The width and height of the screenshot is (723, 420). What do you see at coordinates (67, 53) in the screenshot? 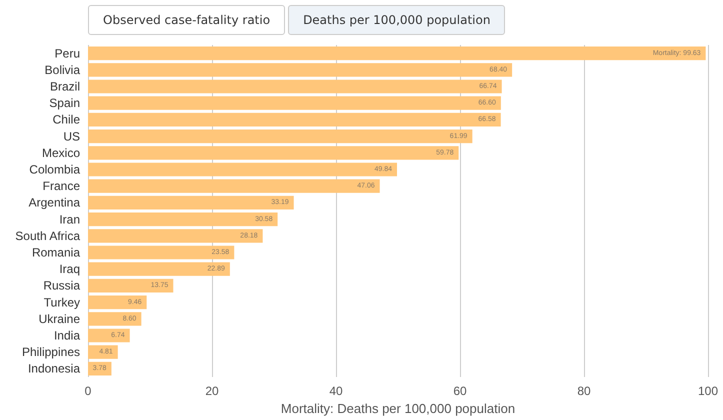
I see `y-tick-label: Peru` at bounding box center [67, 53].